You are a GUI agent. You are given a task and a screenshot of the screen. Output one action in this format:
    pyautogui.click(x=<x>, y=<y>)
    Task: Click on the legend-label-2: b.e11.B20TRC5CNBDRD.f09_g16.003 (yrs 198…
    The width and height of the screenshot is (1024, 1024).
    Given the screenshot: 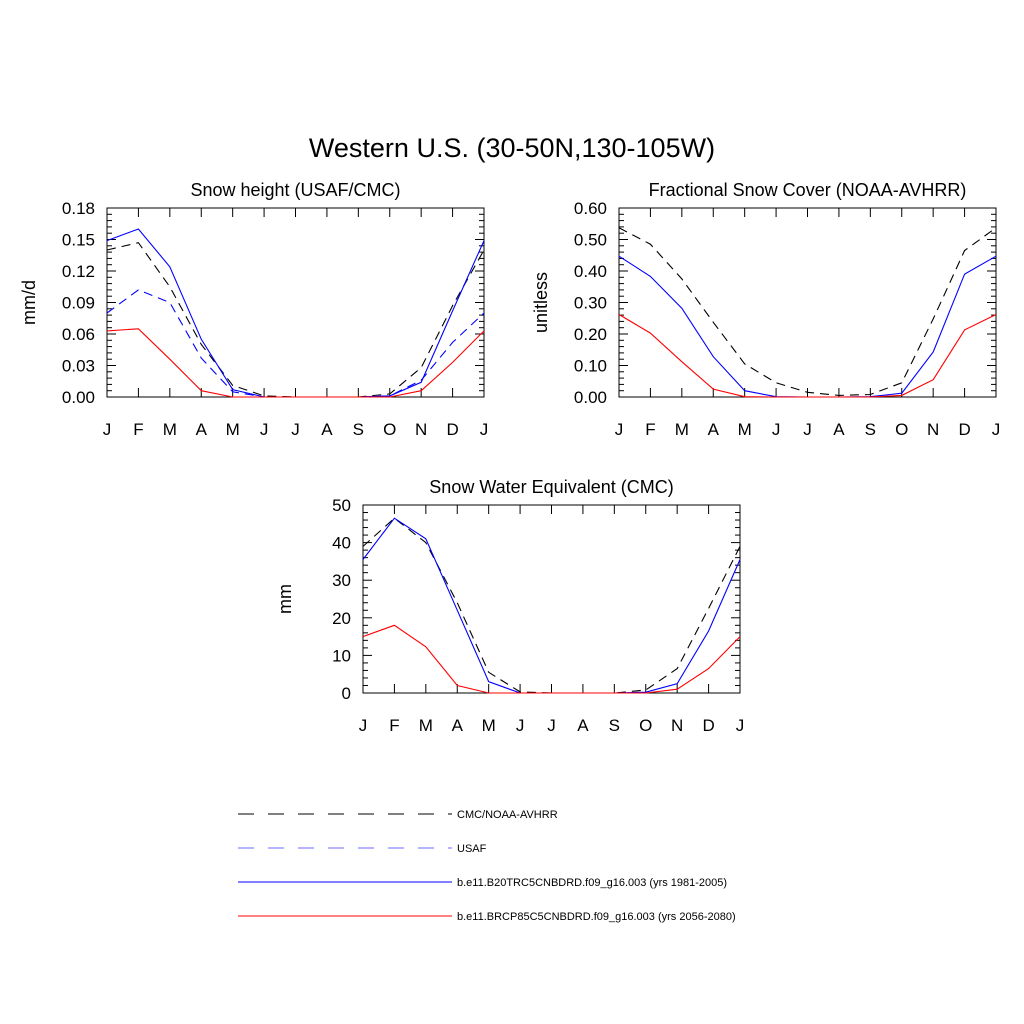 What is the action you would take?
    pyautogui.click(x=592, y=883)
    